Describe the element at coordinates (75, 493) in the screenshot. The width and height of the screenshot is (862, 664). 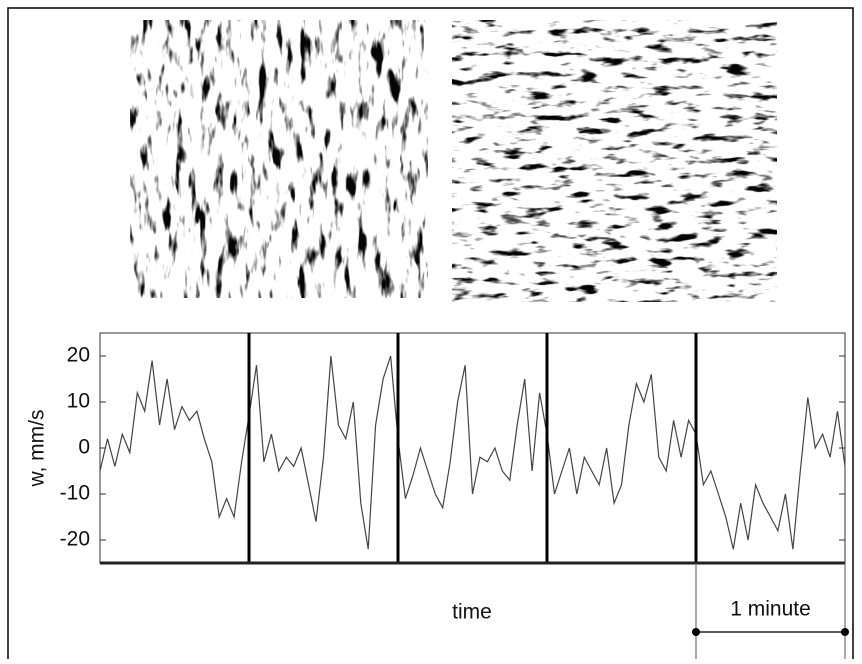
I see `y-tick-label: -10` at that location.